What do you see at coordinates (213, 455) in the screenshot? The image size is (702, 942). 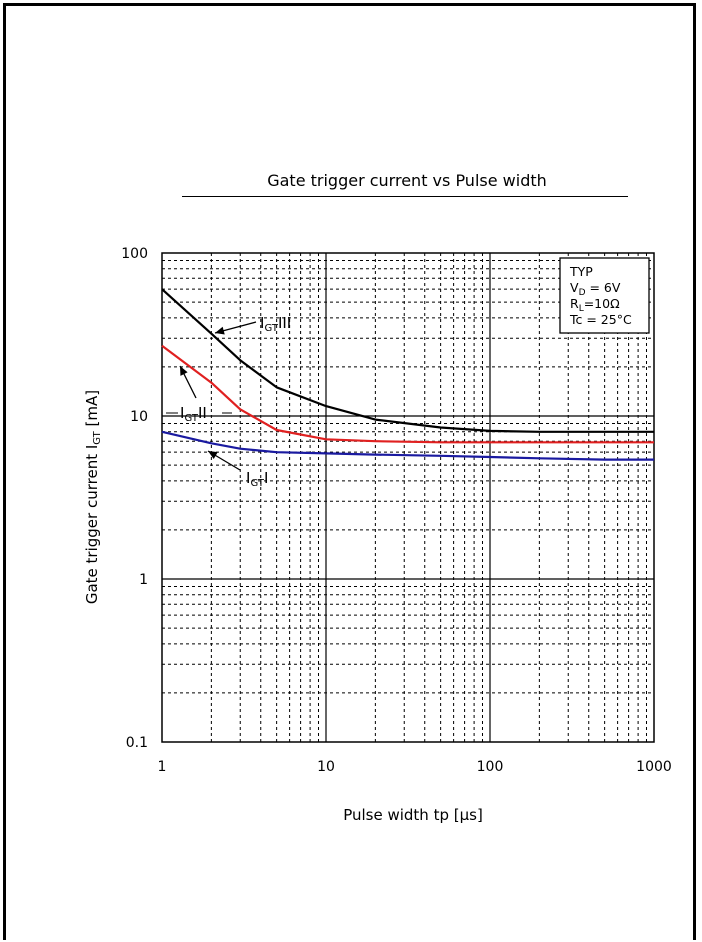 I see `arrow-3-head` at bounding box center [213, 455].